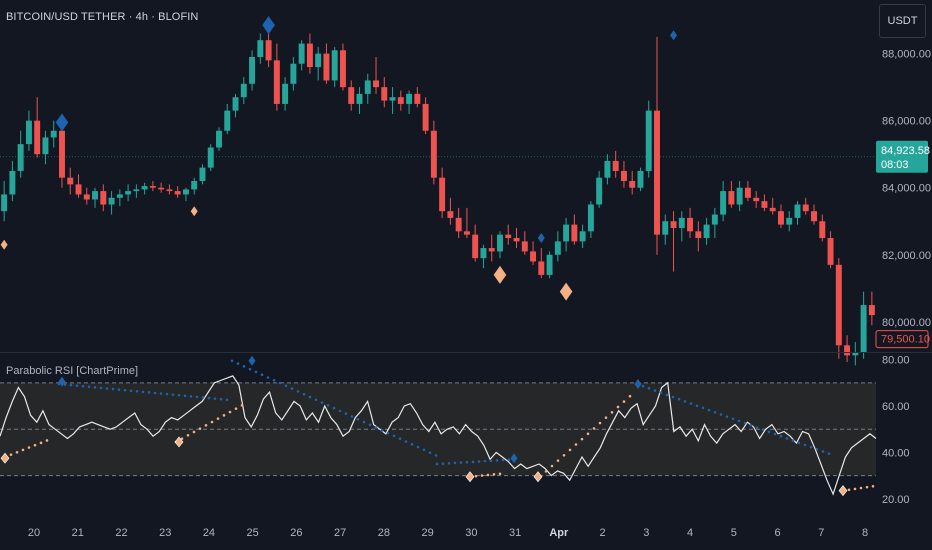 The height and width of the screenshot is (550, 932). Describe the element at coordinates (690, 533) in the screenshot. I see `time-axis-label: 4` at that location.